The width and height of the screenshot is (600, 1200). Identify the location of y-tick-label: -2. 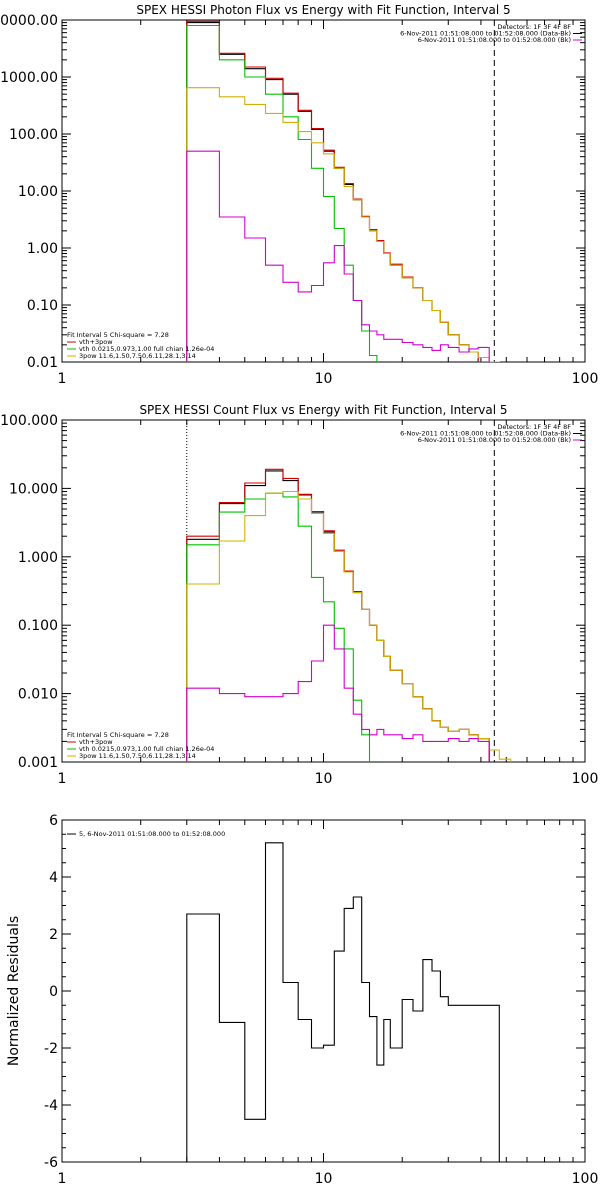
(51, 1049).